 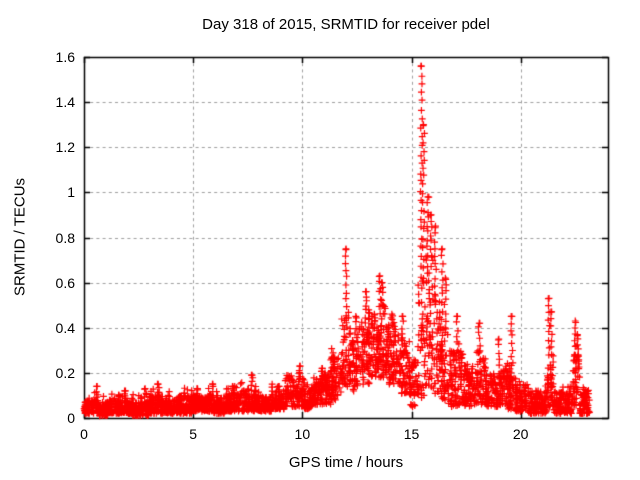 What do you see at coordinates (520, 434) in the screenshot?
I see `x-tick-label: 20` at bounding box center [520, 434].